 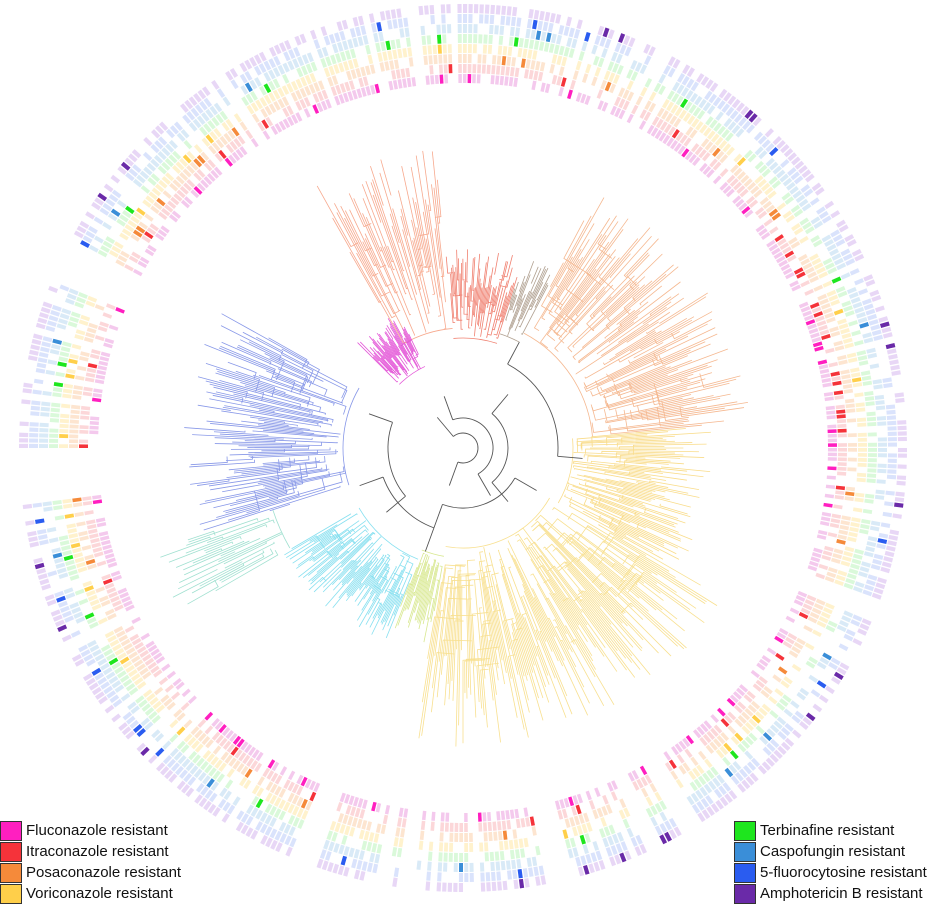 What do you see at coordinates (408, 502) in the screenshot?
I see `backbone-arc` at bounding box center [408, 502].